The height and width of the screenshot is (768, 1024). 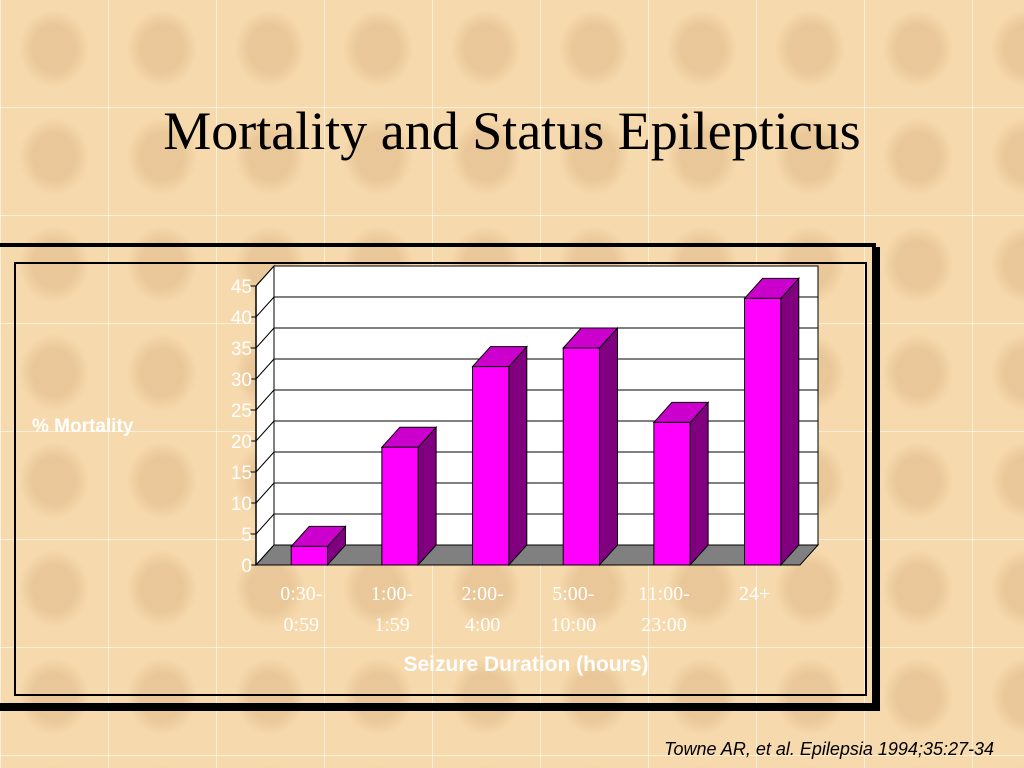 I want to click on x-tick-label: 1:00-1:59, so click(x=392, y=609).